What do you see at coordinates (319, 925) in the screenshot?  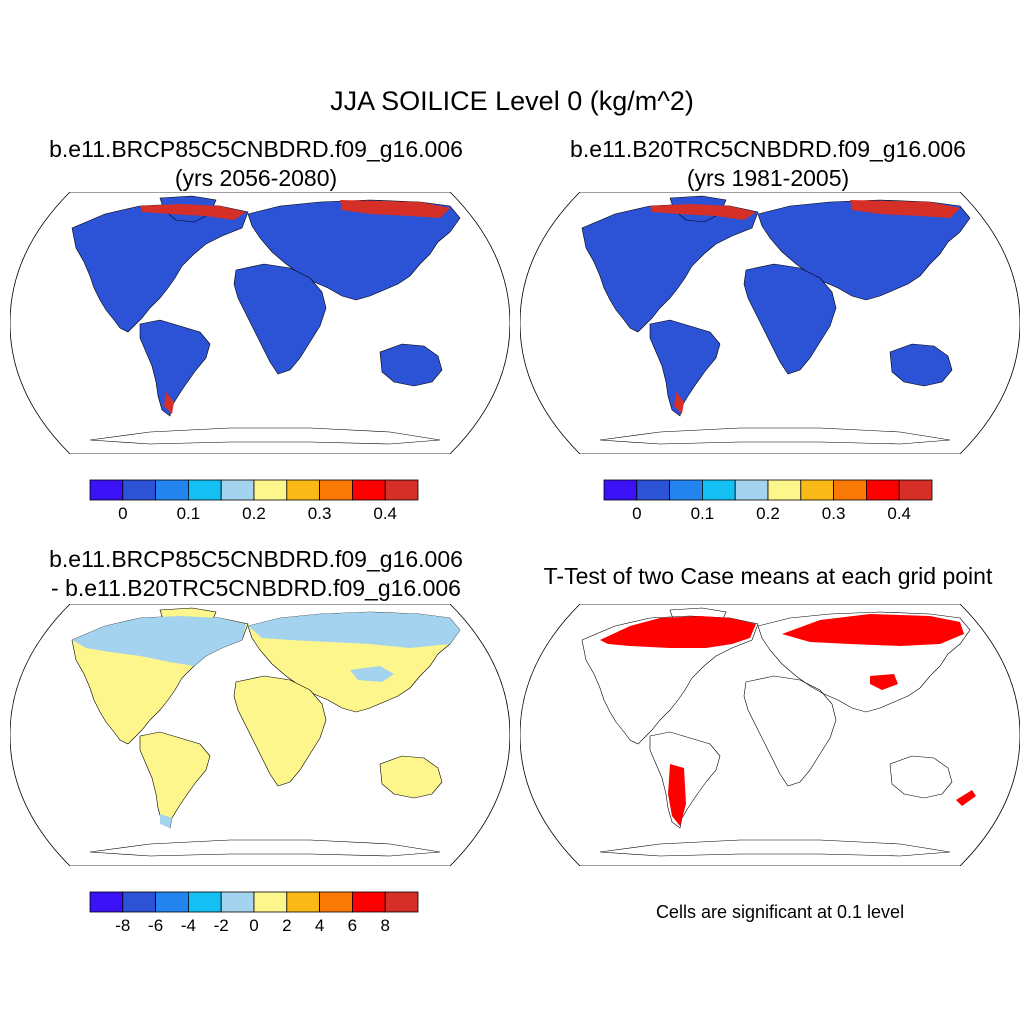 I see `colorbar-tick-label: 4` at bounding box center [319, 925].